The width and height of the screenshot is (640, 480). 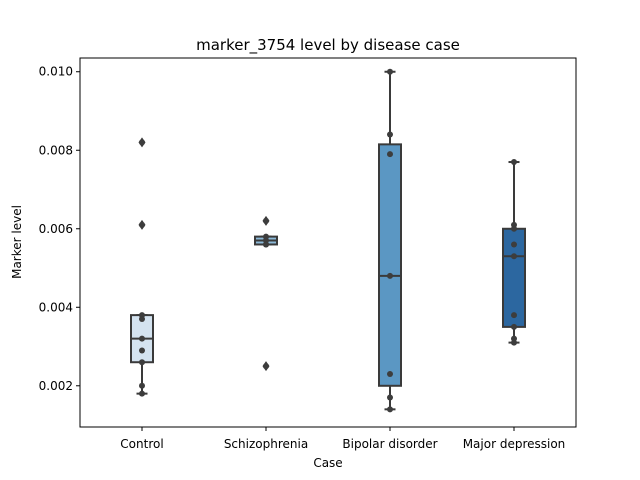 I want to click on x-tick-label: Bipolar disorder, so click(x=389, y=444).